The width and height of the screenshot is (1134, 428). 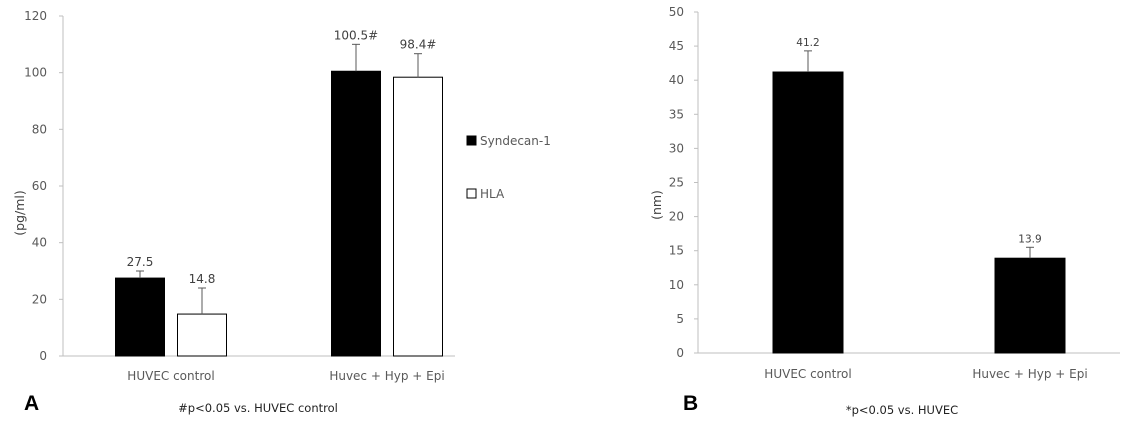 I want to click on y-tick-label-b: 15, so click(x=676, y=251).